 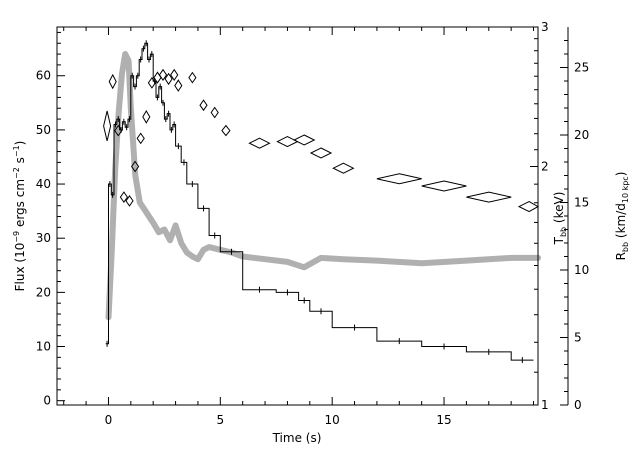 I want to click on flux-label-sup3: −1, so click(x=16, y=151).